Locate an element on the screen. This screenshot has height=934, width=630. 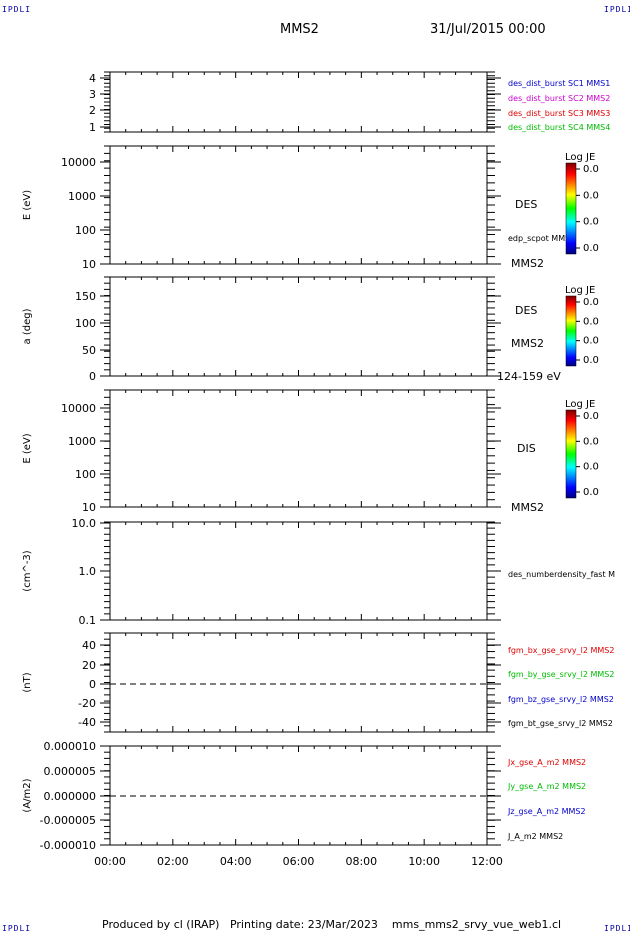
panel-frame-des-energy is located at coordinates (298, 205).